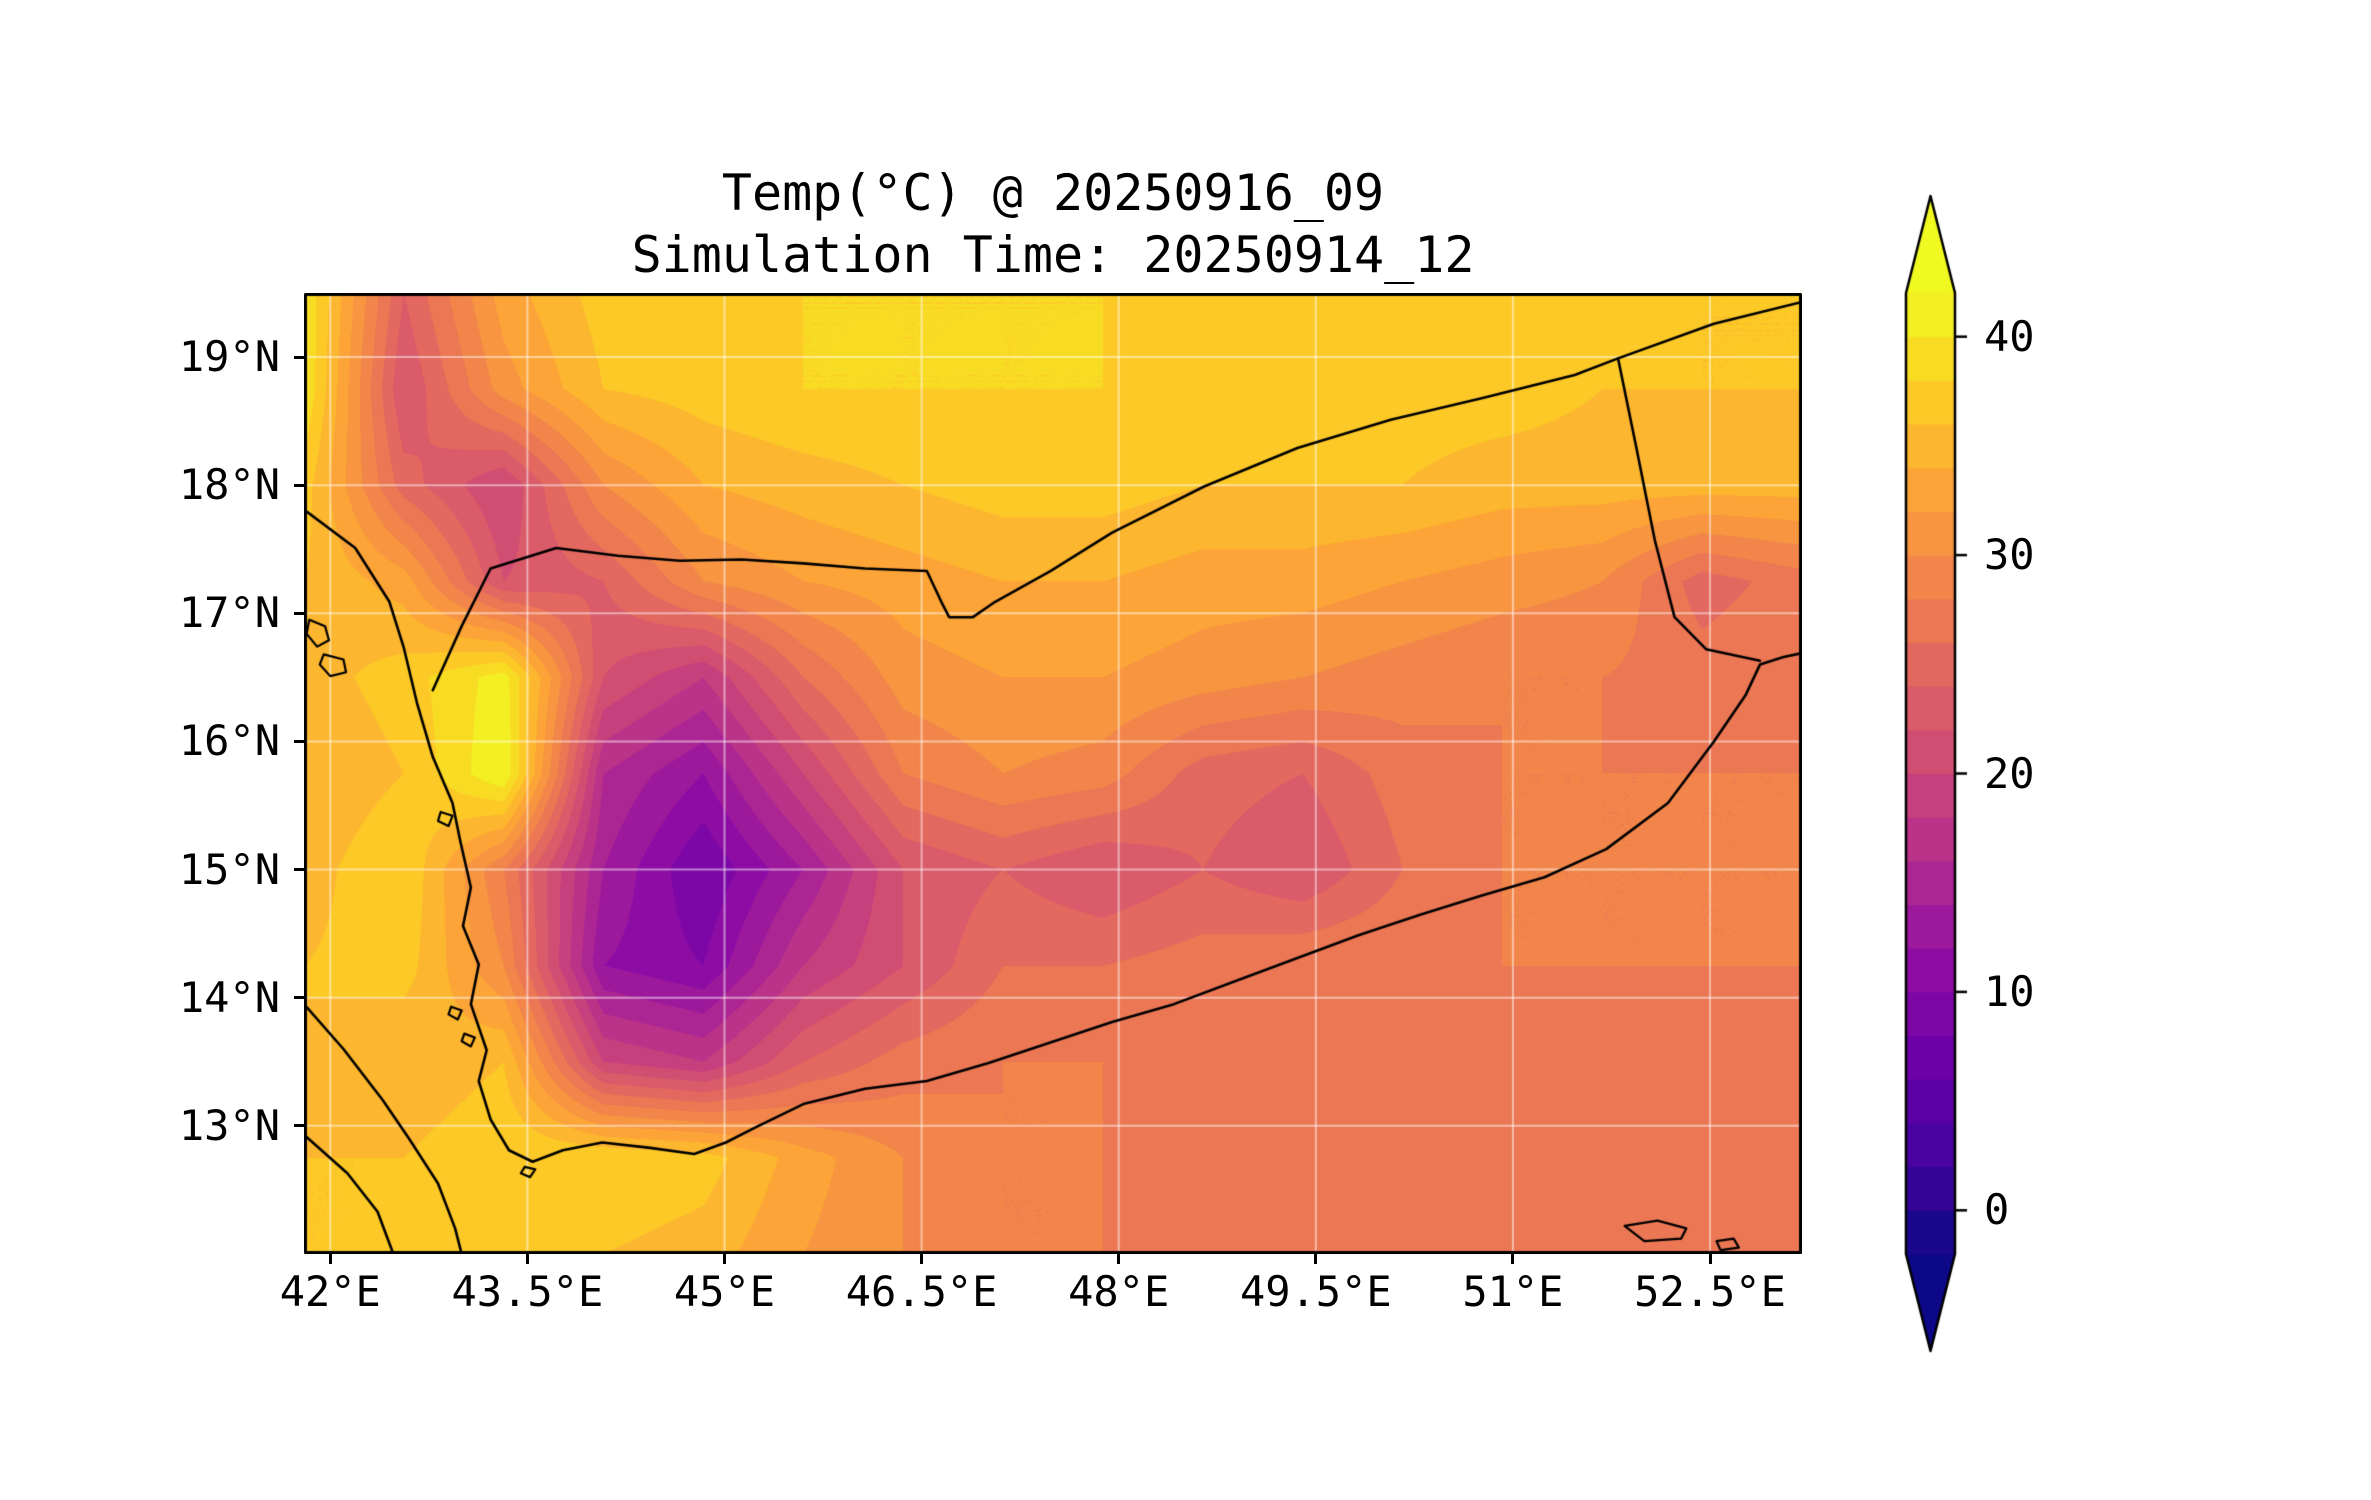 This screenshot has height=1500, width=2371. Describe the element at coordinates (229, 485) in the screenshot. I see `y-tick-label: 18°N` at that location.